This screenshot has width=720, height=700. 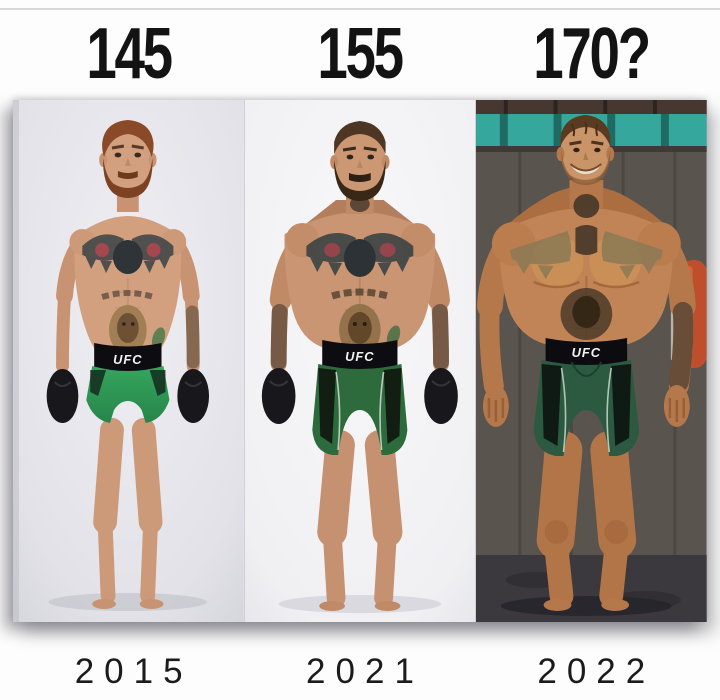 I want to click on weight-cell-2021: 155, so click(x=359, y=54).